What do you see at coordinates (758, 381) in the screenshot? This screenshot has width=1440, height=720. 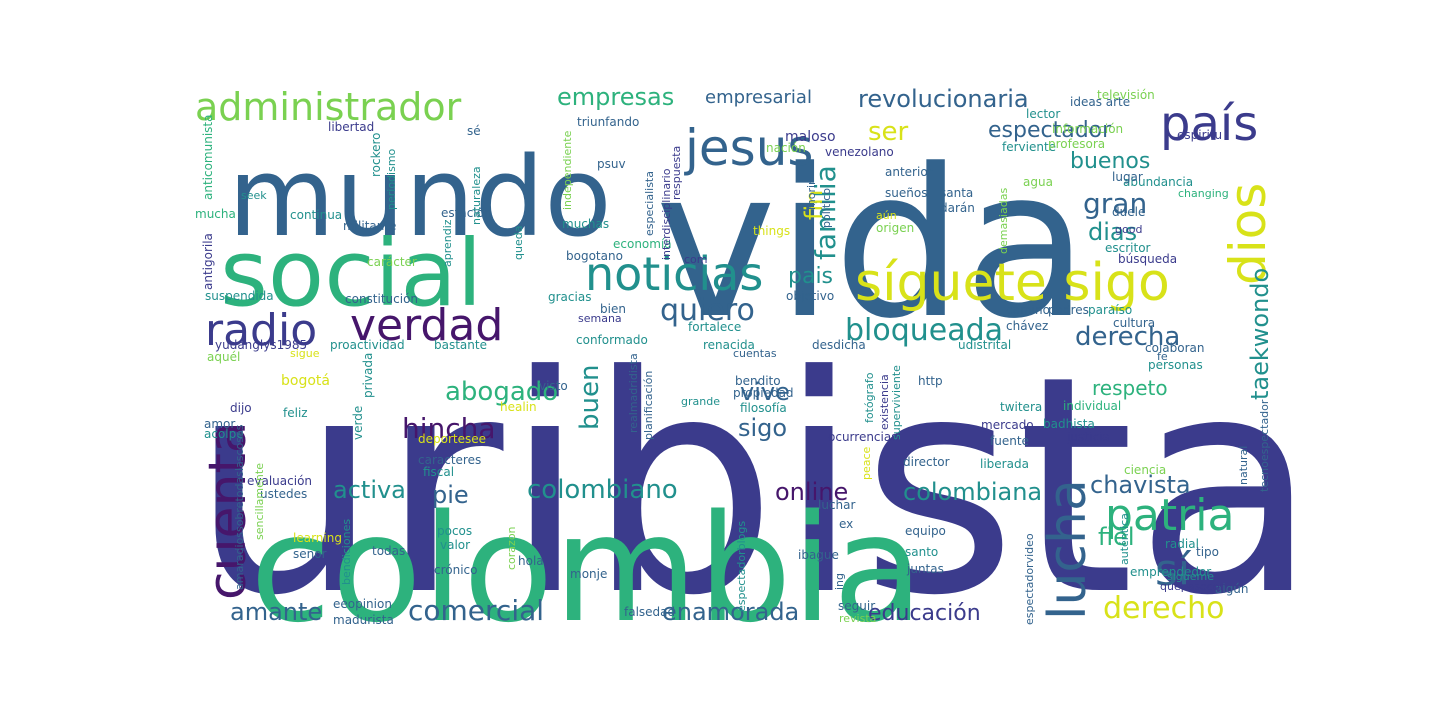 I see `word-bendito: bendito` at bounding box center [758, 381].